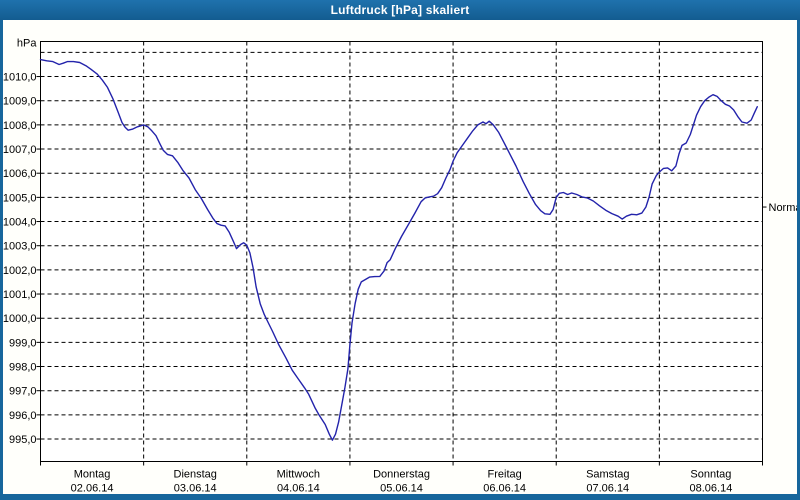 This screenshot has height=500, width=800. What do you see at coordinates (298, 489) in the screenshot?
I see `day-date-label: 04.06.14` at bounding box center [298, 489].